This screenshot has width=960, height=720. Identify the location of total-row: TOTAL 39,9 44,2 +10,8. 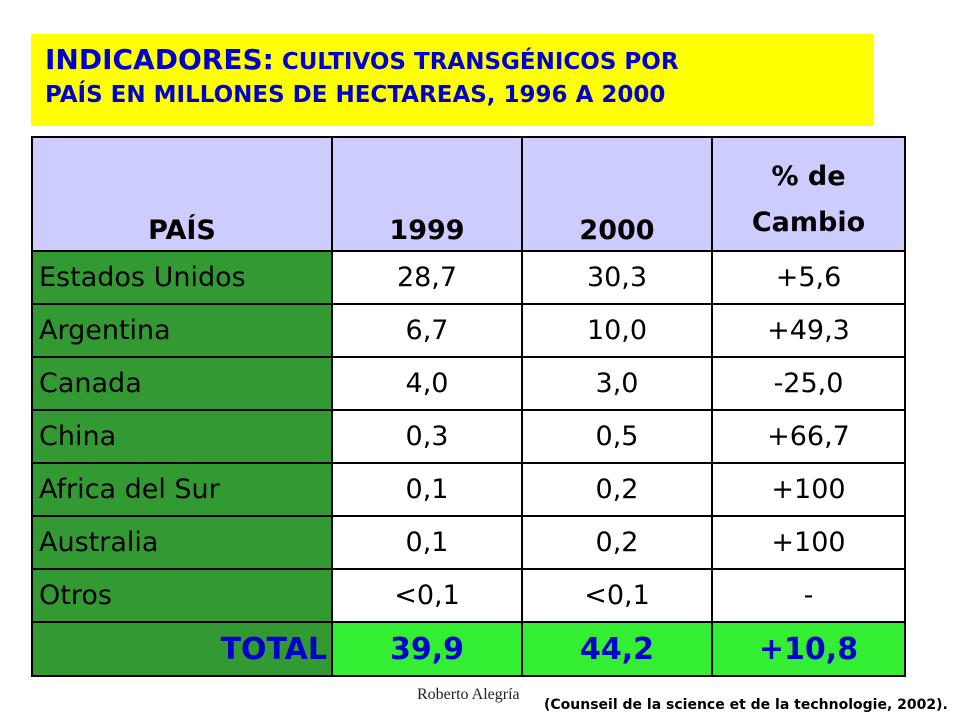
(468, 649).